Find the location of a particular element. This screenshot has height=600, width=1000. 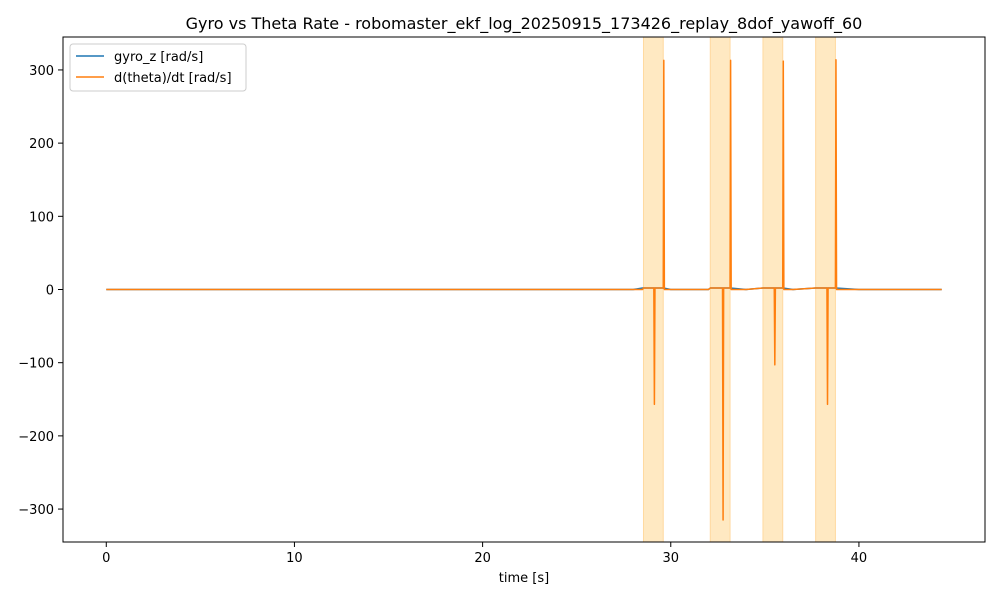

x-tick-label: 30 is located at coordinates (670, 558).